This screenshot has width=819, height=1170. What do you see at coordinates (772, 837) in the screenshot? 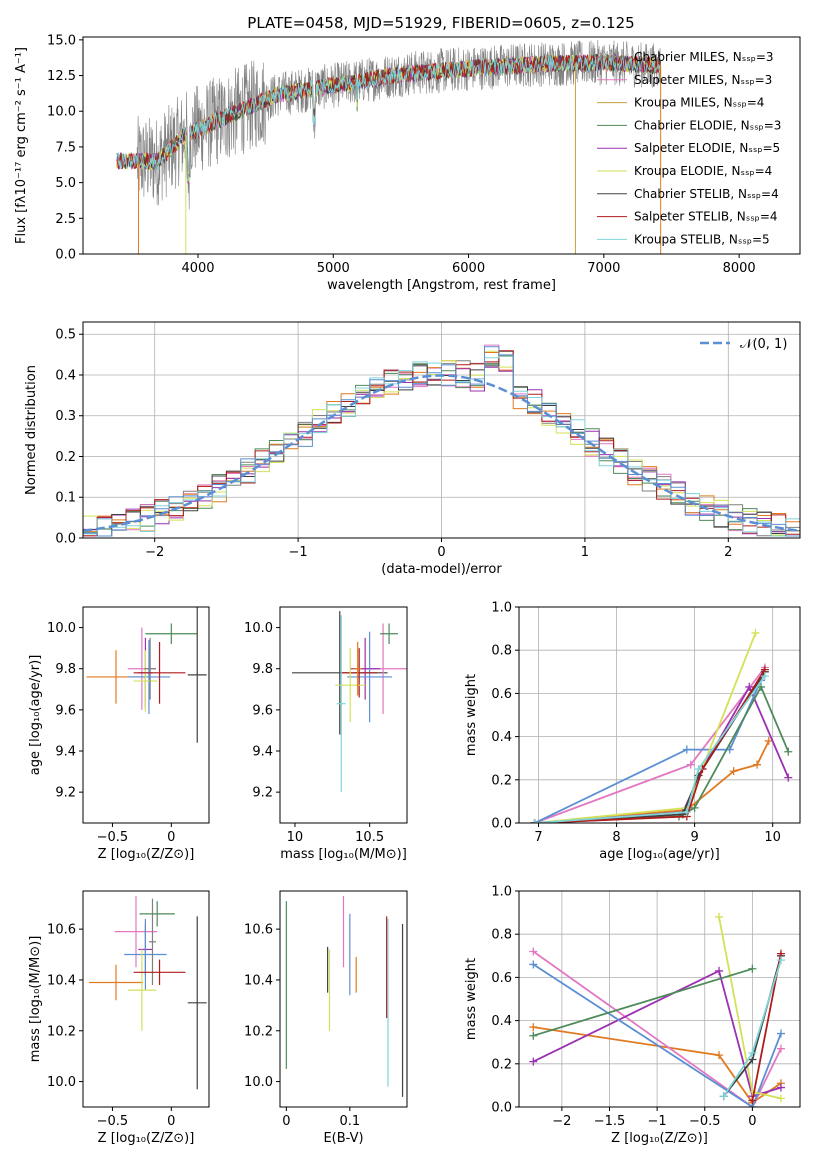
I see `x-tick-label: 10` at bounding box center [772, 837].